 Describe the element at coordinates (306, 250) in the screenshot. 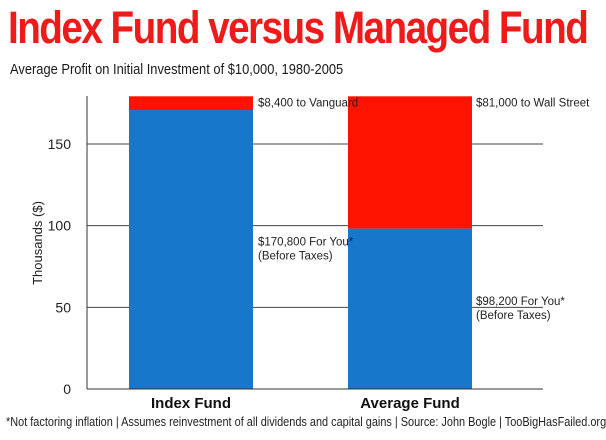

I see `segment-label-index-fund-1: $170,800 For You* (Before Taxes)` at that location.